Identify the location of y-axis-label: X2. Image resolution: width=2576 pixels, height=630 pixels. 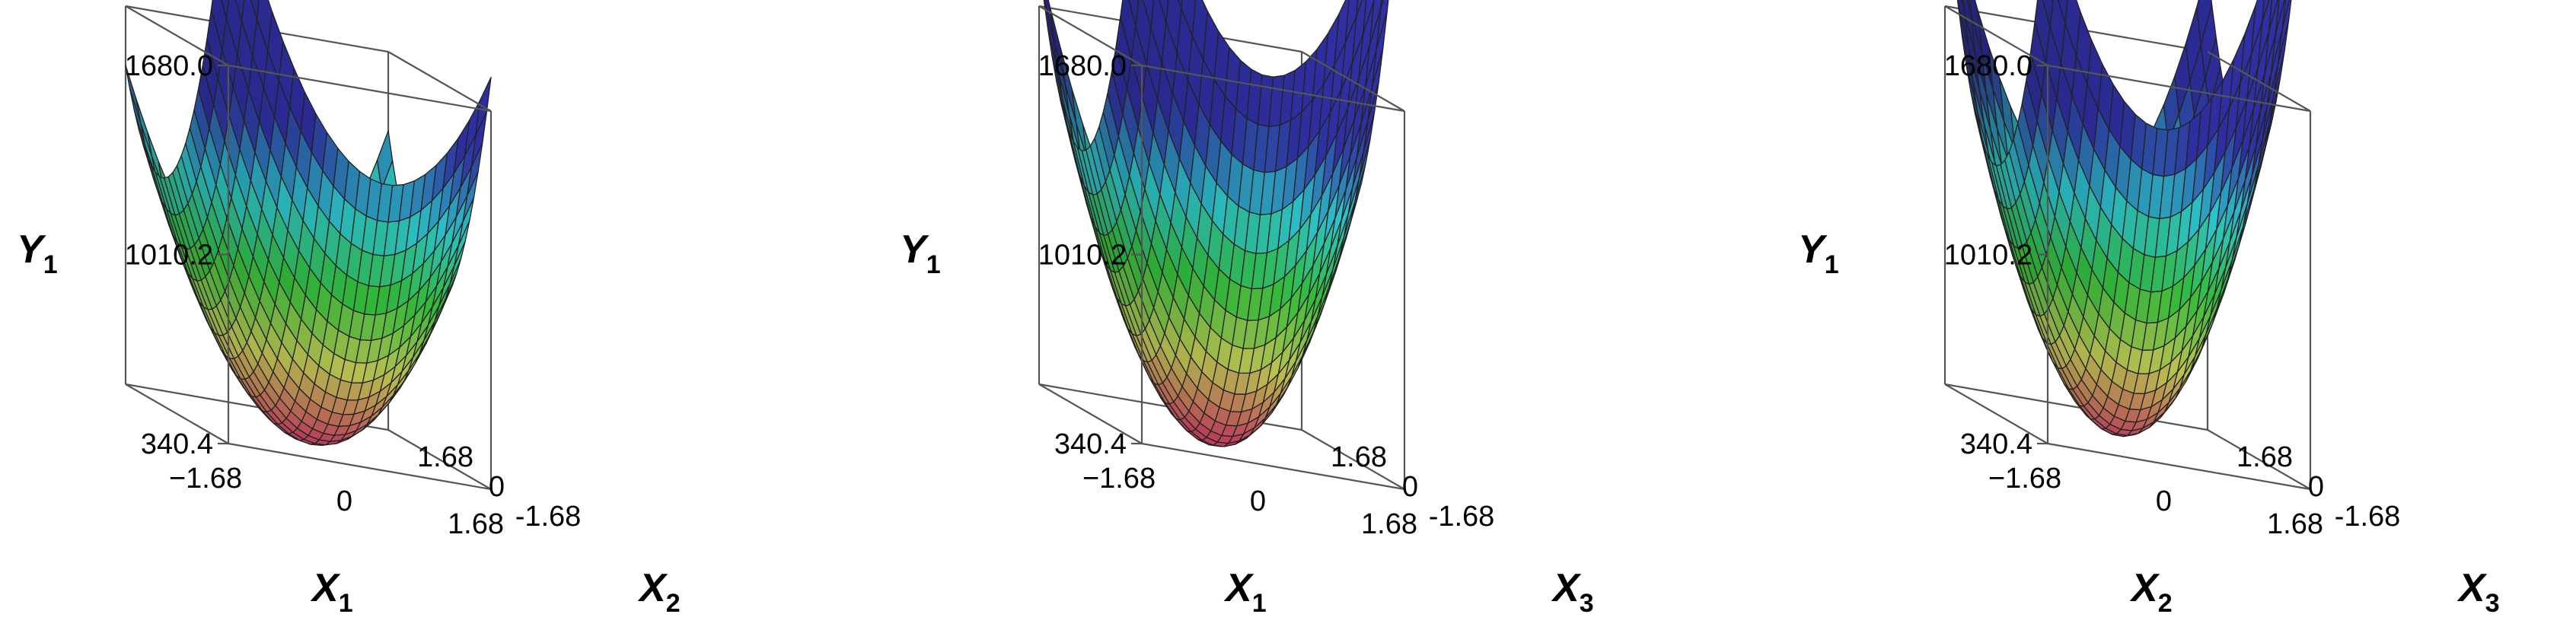
(659, 592).